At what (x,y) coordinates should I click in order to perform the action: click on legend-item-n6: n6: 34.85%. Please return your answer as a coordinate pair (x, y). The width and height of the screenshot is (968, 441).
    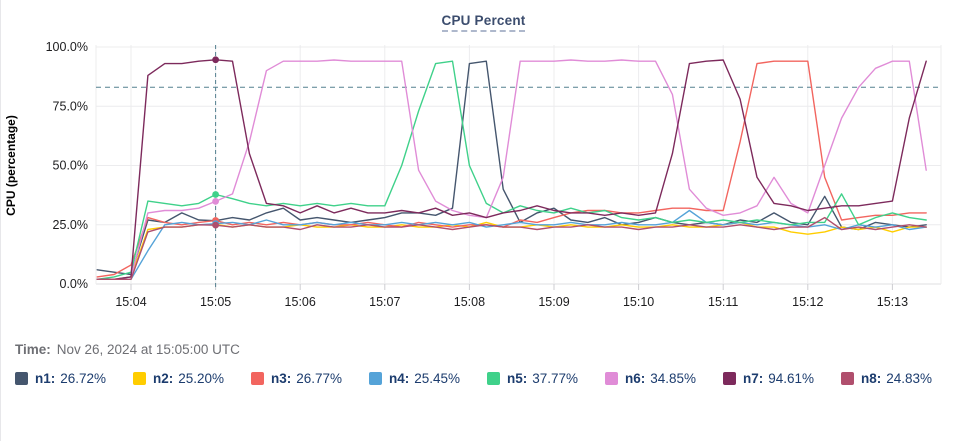
    Looking at the image, I should click on (664, 378).